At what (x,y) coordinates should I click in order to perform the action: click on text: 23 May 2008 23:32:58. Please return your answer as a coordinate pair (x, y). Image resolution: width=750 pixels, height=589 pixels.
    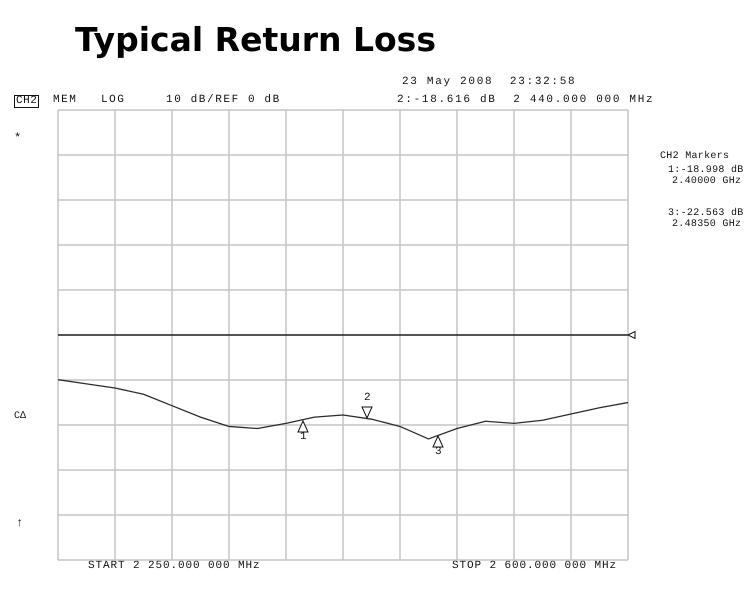
    Looking at the image, I should click on (489, 82).